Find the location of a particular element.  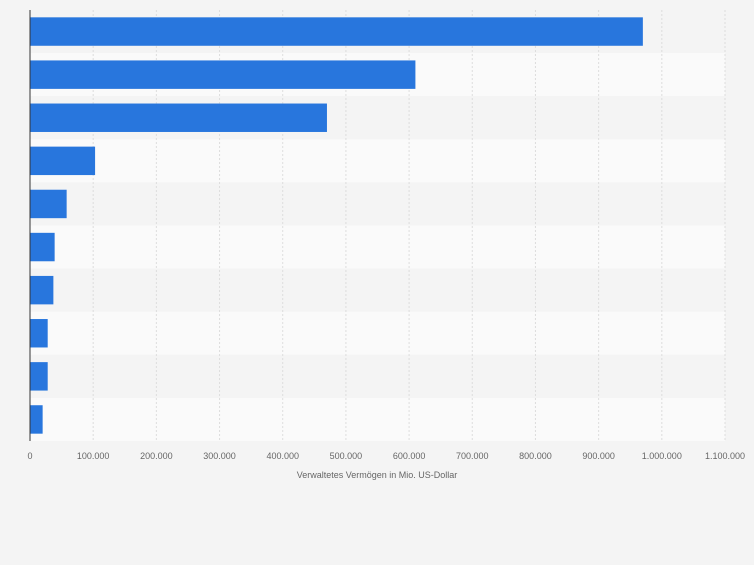

x-tick-label: 800.000 is located at coordinates (535, 456).